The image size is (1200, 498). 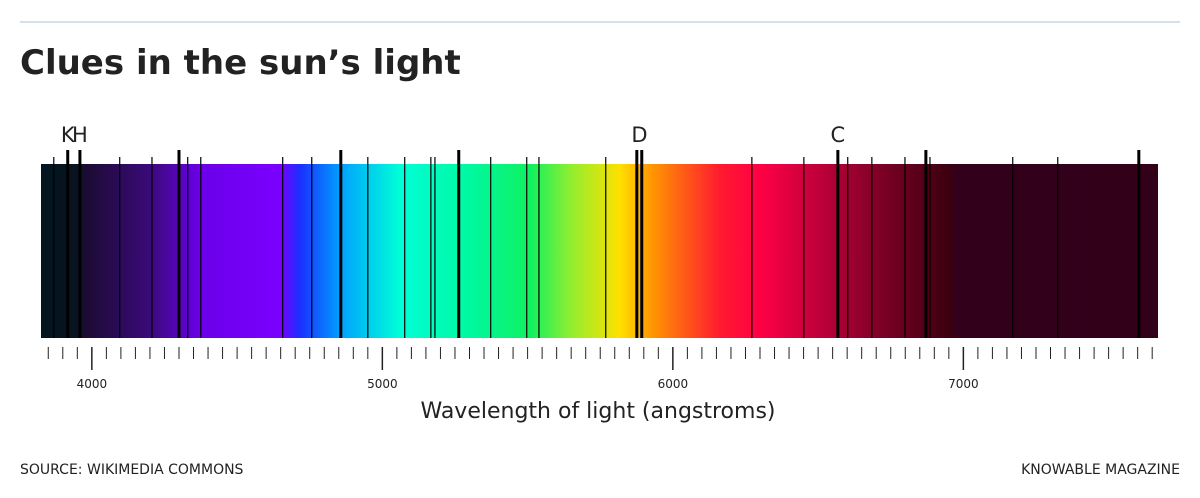 What do you see at coordinates (639, 135) in the screenshot?
I see `line-label: D` at bounding box center [639, 135].